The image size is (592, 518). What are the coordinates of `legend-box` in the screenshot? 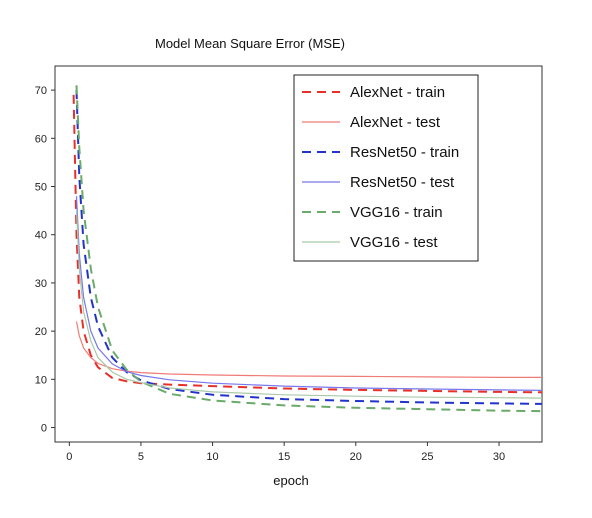 It's located at (386, 168).